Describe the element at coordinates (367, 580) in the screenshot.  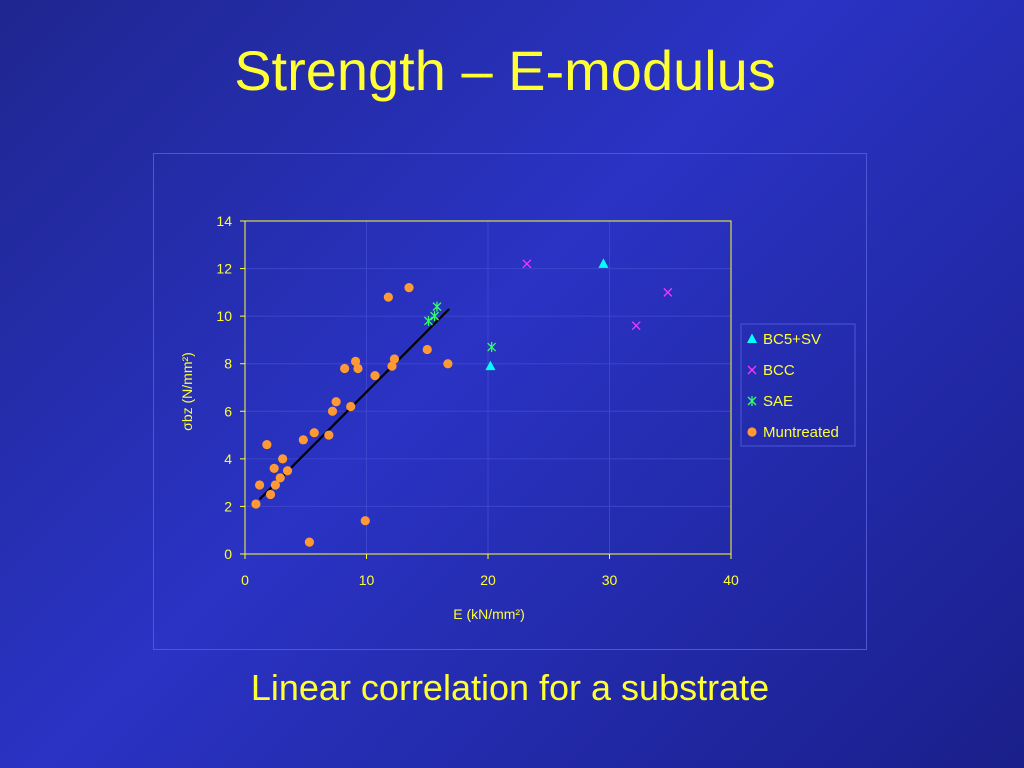
I see `x-tick-label: 10` at that location.